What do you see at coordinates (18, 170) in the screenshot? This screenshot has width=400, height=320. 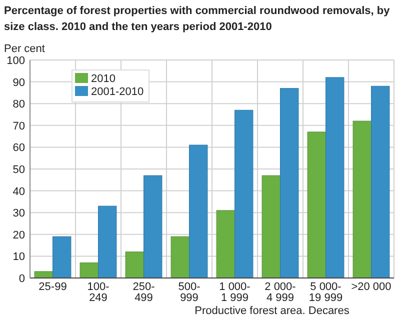 I see `y-tick-label: 50` at bounding box center [18, 170].